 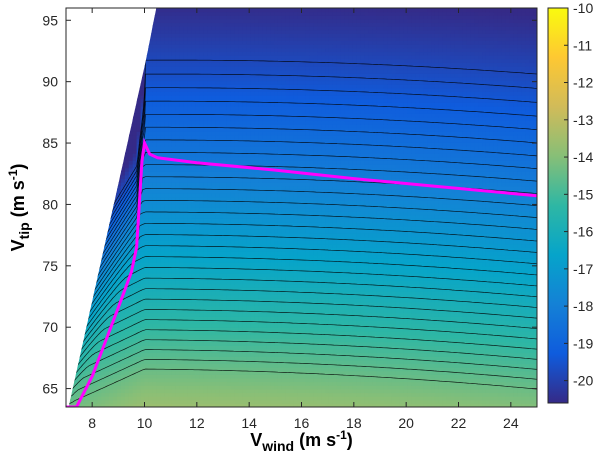 I want to click on colorbar-tick--10: -10, so click(x=578, y=8).